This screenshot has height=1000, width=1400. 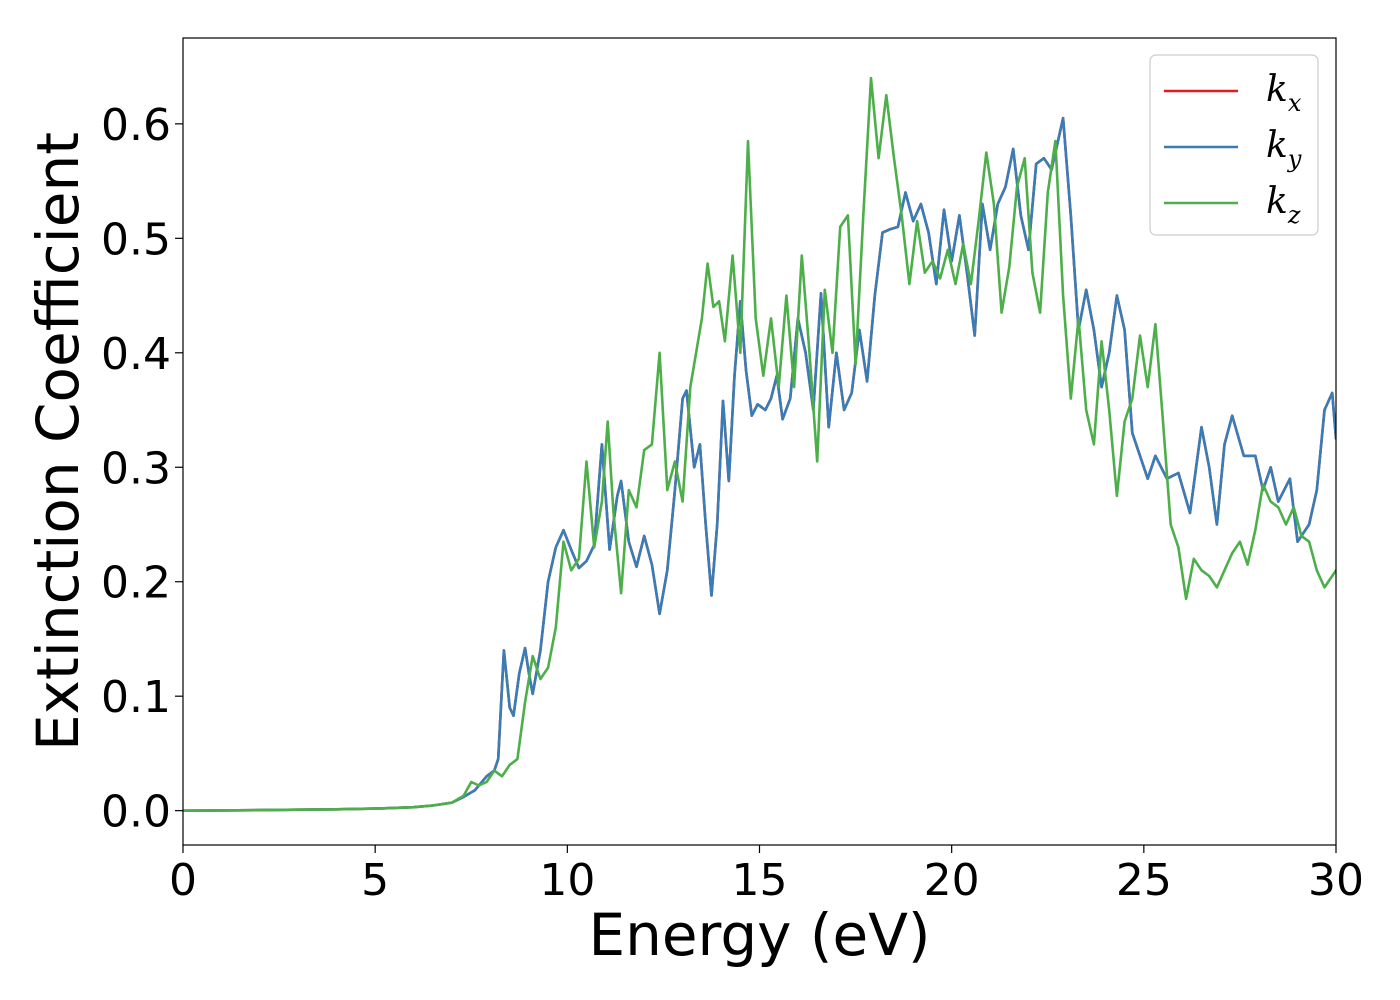 I want to click on legend-box, so click(x=1234, y=145).